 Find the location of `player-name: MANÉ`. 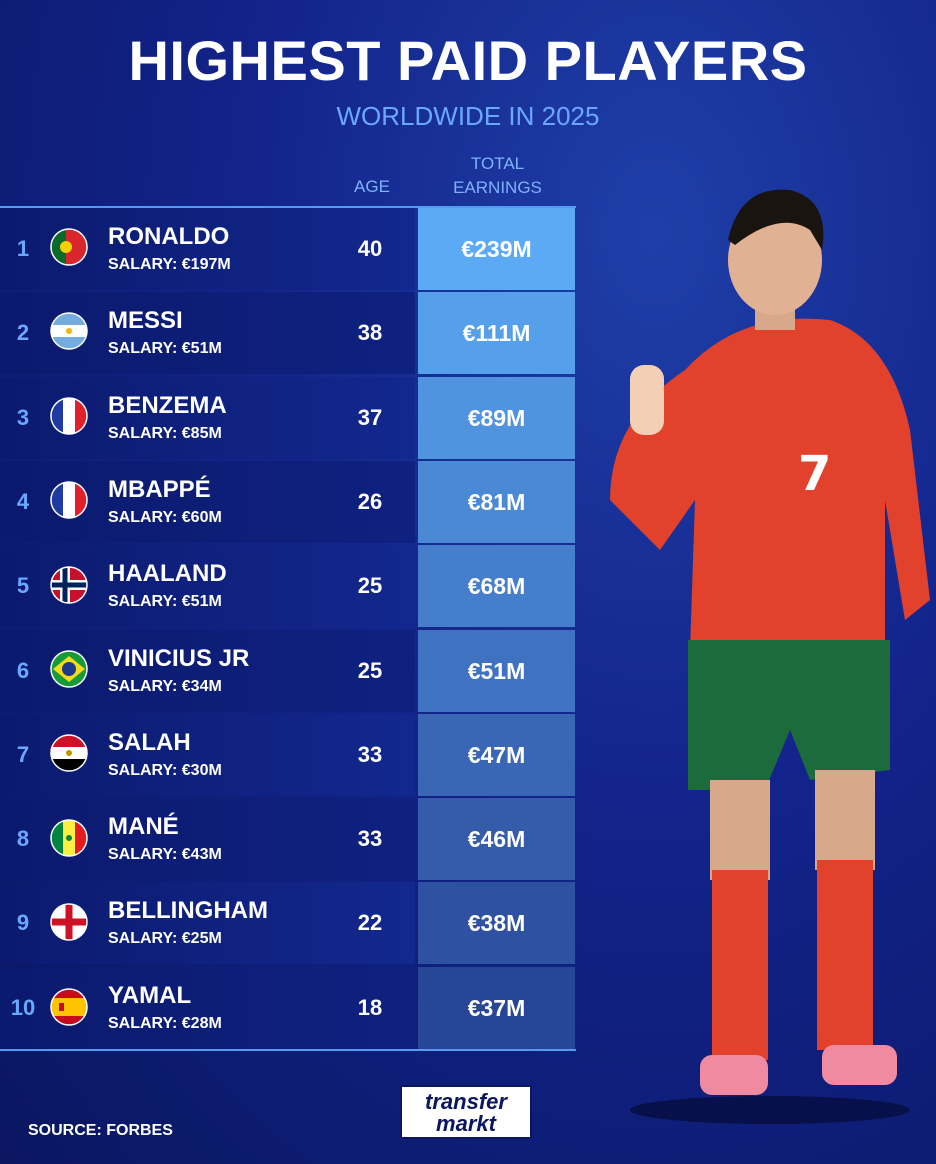

player-name: MANÉ is located at coordinates (143, 827).